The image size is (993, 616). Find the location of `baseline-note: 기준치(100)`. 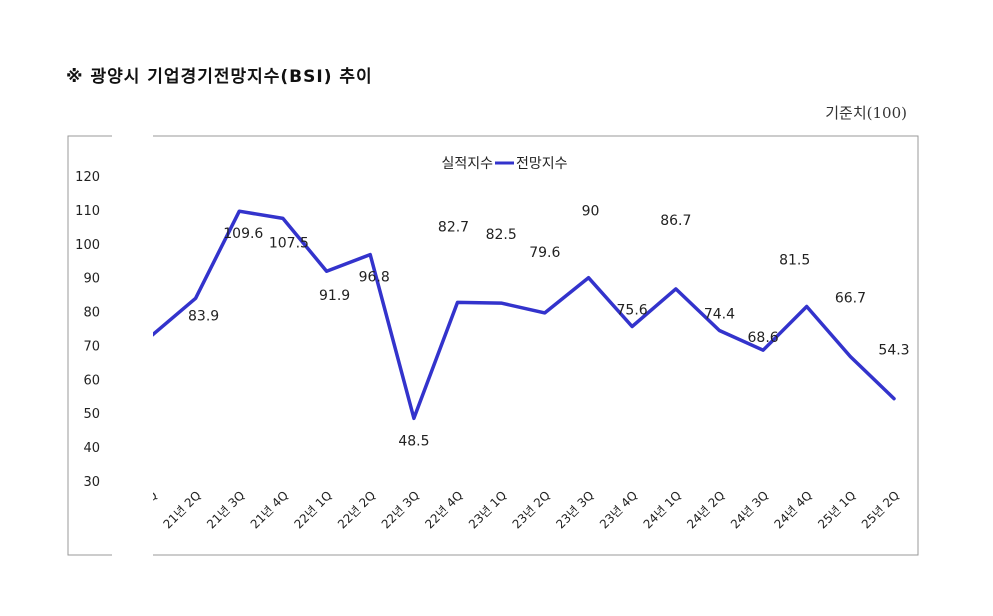

baseline-note: 기준치(100) is located at coordinates (866, 113).